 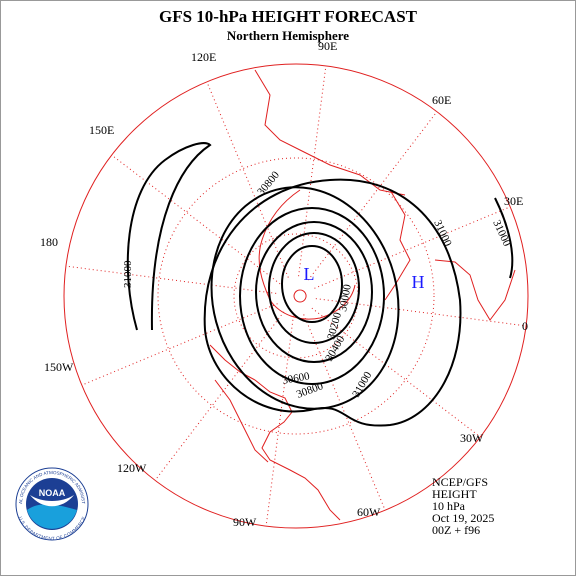 What do you see at coordinates (49, 242) in the screenshot?
I see `longitude-label: 180` at bounding box center [49, 242].